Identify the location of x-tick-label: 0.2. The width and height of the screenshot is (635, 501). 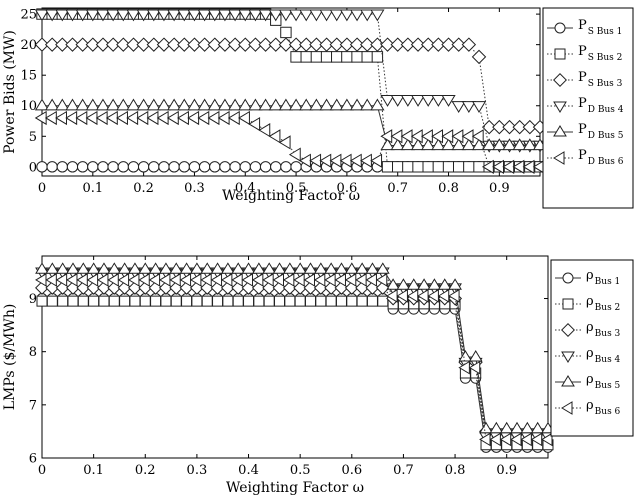
(145, 470).